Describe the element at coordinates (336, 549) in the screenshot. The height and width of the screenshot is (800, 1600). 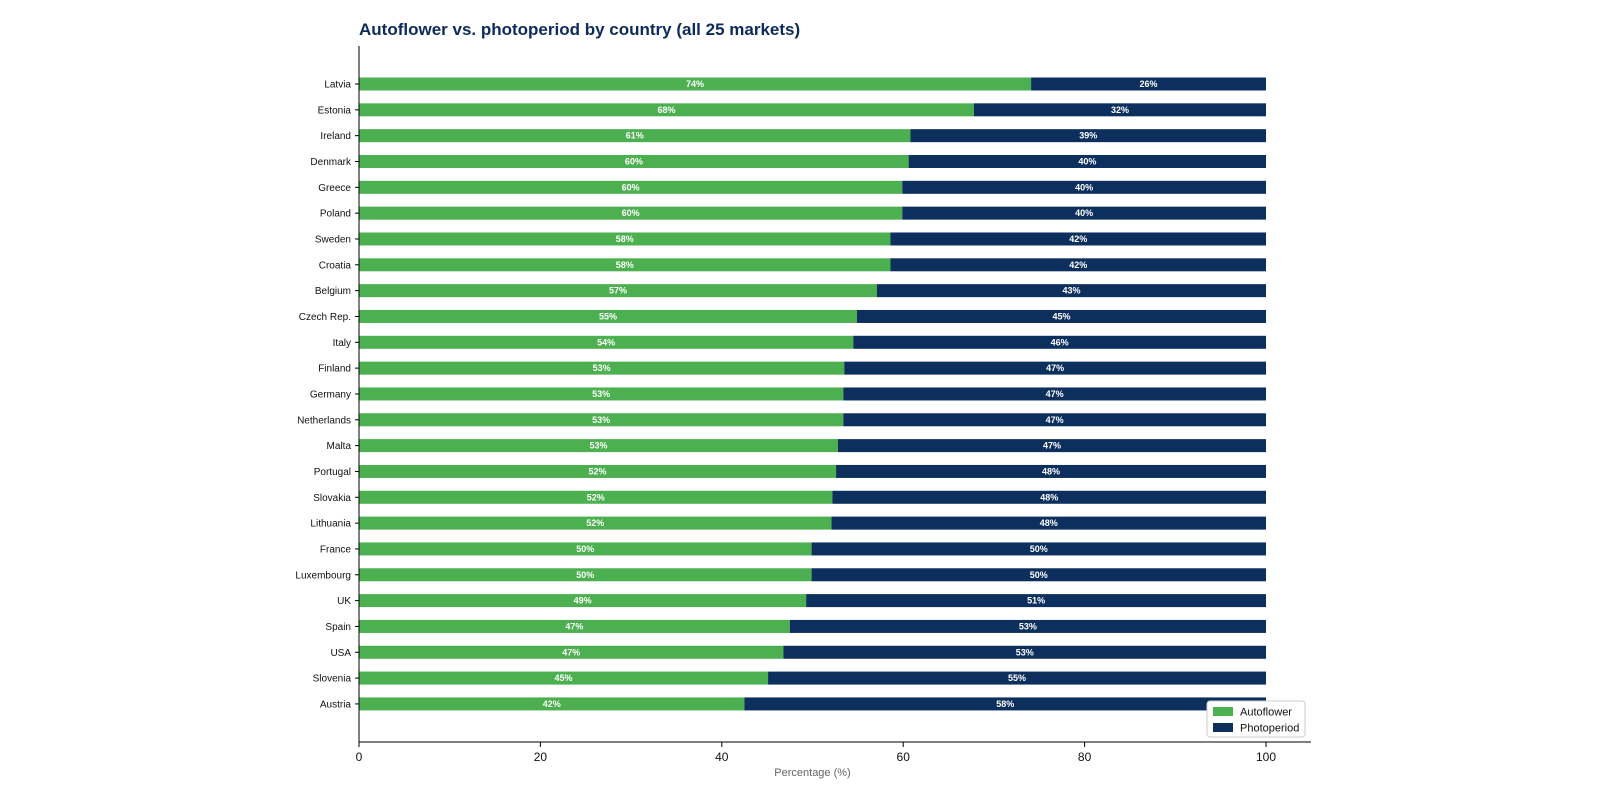
I see `y-tick-label-18: France` at that location.